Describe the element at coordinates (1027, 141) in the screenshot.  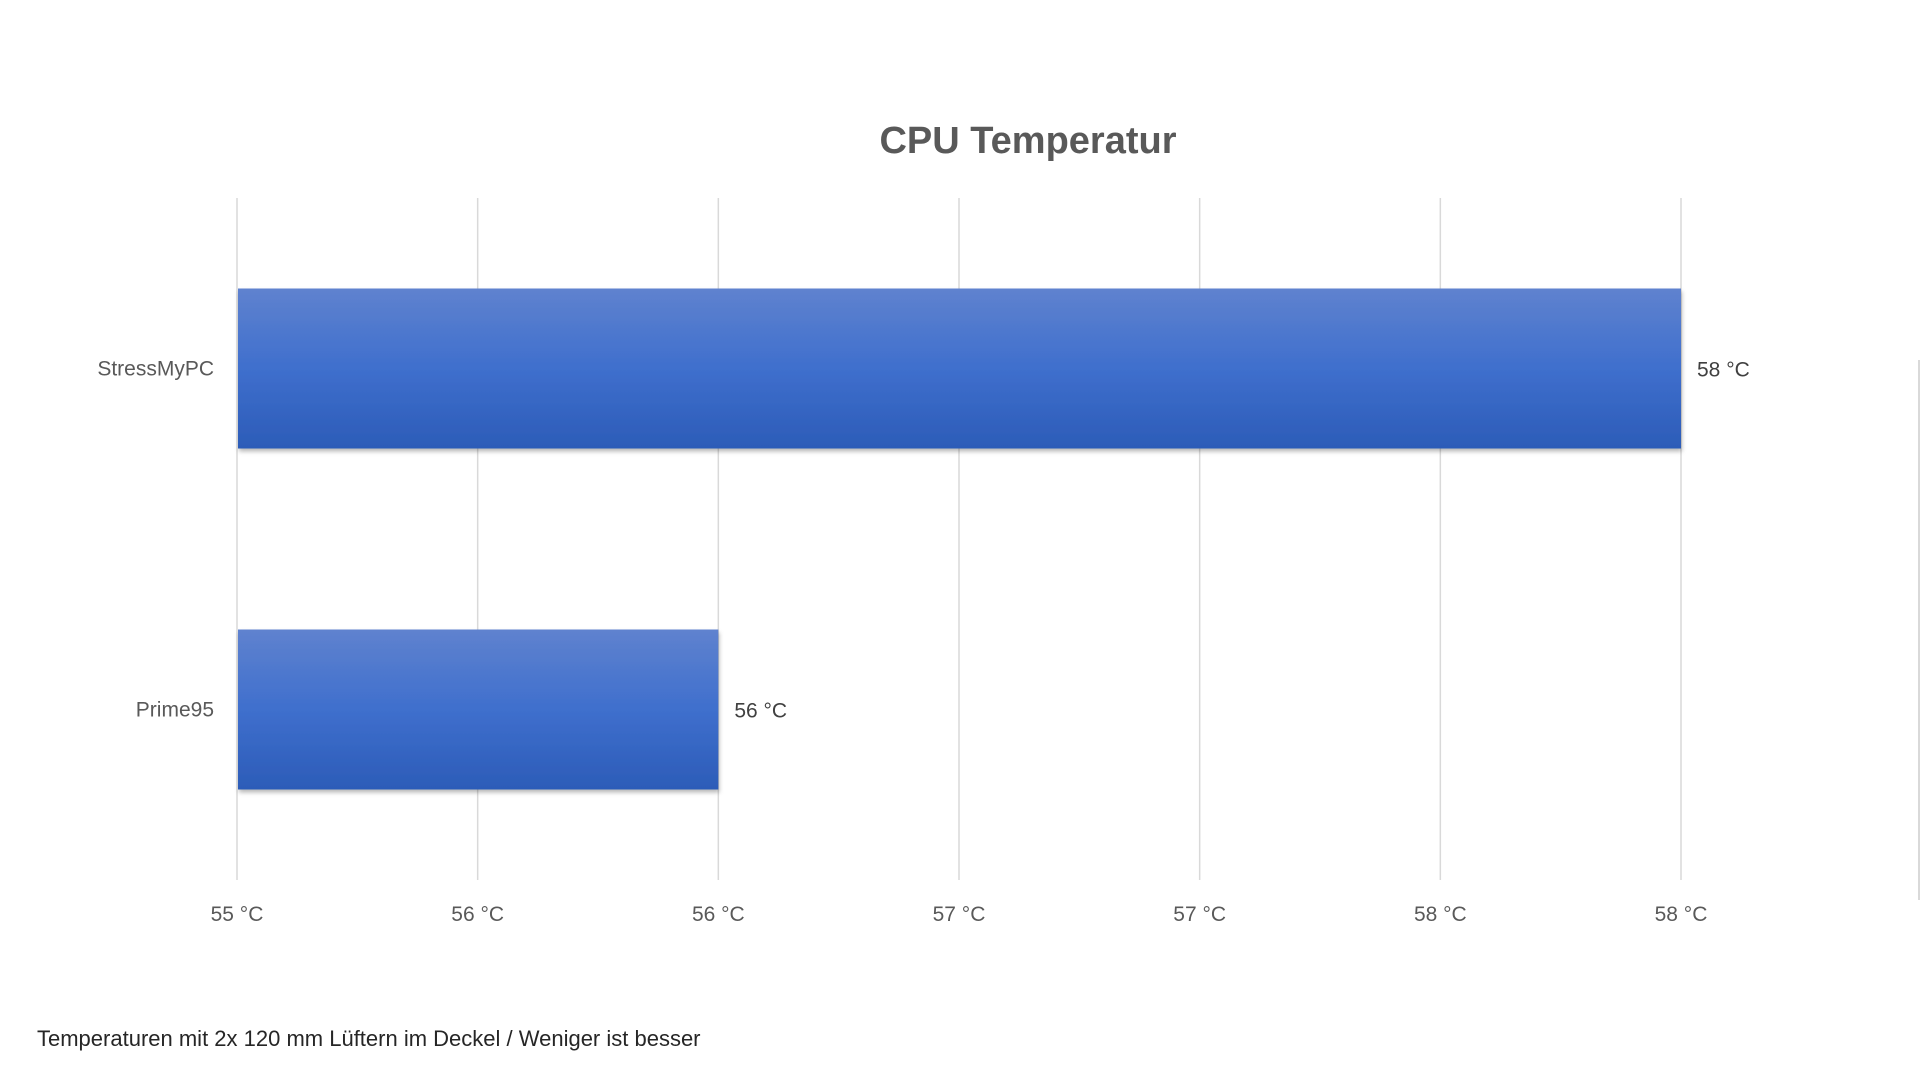
I see `chart-title: CPU Temperatur` at that location.